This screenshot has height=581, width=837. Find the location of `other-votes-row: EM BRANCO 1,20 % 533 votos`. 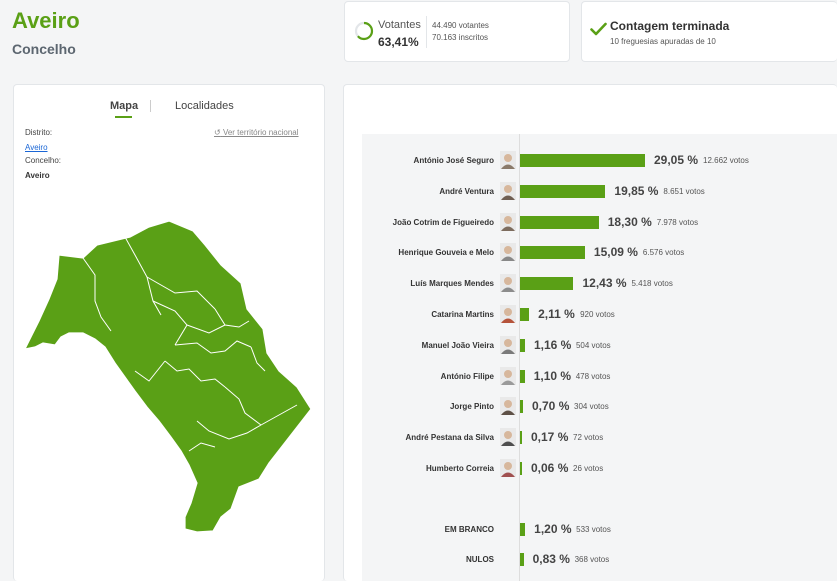

other-votes-row: EM BRANCO 1,20 % 533 votos is located at coordinates (590, 529).